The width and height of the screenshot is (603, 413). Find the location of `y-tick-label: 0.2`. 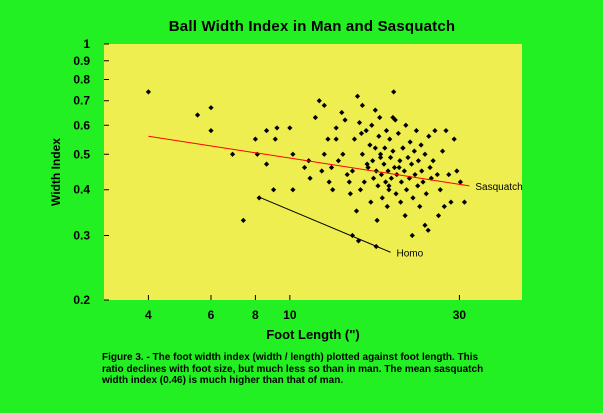

y-tick-label: 0.2 is located at coordinates (81, 300).